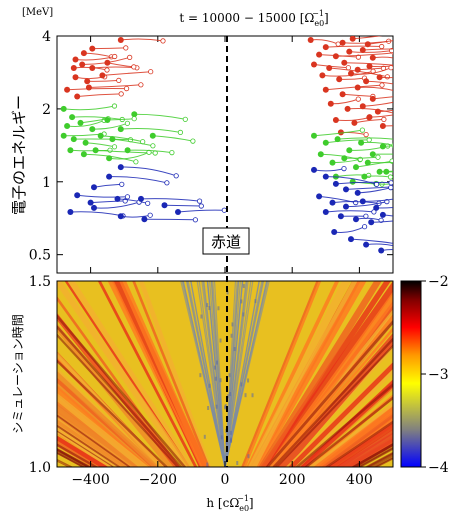 The image size is (456, 521). Describe the element at coordinates (242, 374) in the screenshot. I see `heatmap-v-streak` at that location.